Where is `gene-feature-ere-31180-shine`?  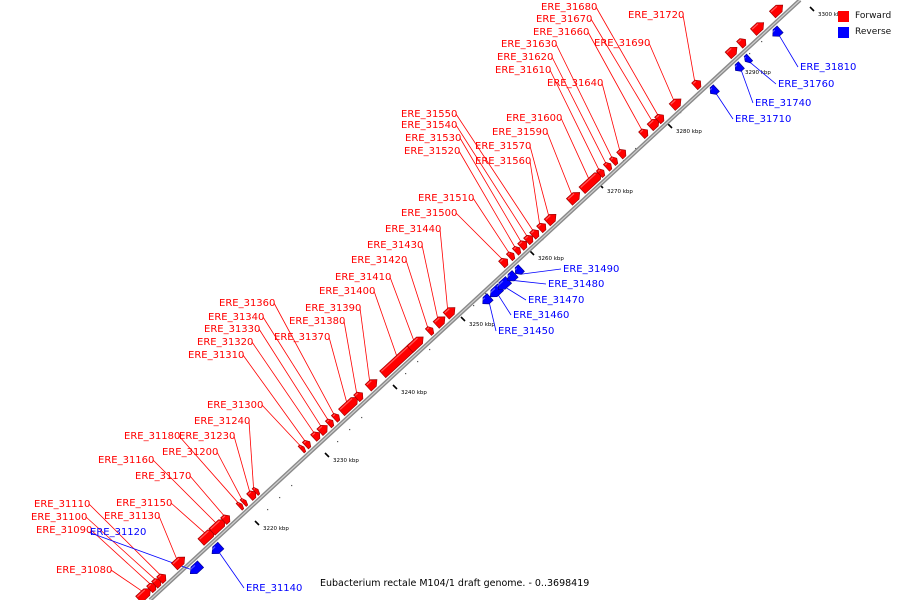
gene-feature-ere-31180-shine is located at coordinates (238, 503).